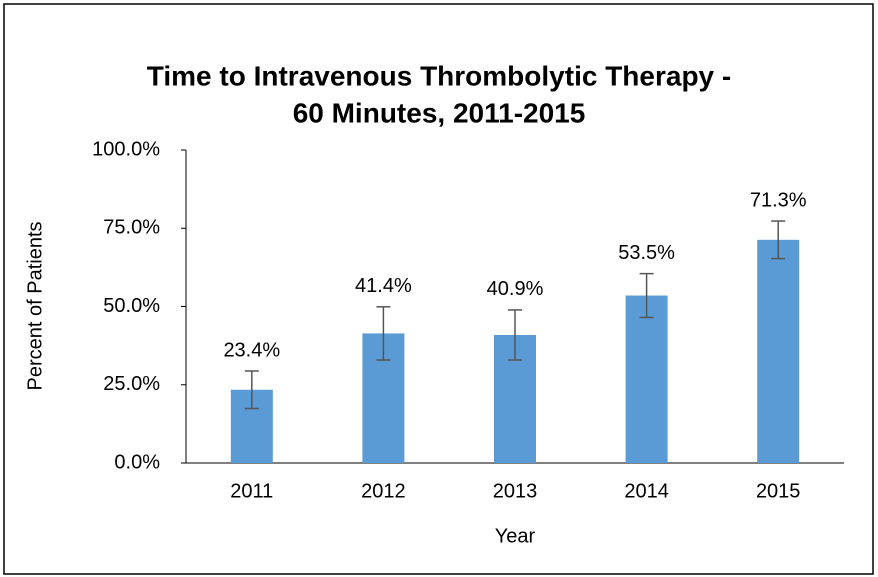 Image resolution: width=878 pixels, height=577 pixels. Describe the element at coordinates (131, 384) in the screenshot. I see `y-tick-label: 25.0%` at that location.